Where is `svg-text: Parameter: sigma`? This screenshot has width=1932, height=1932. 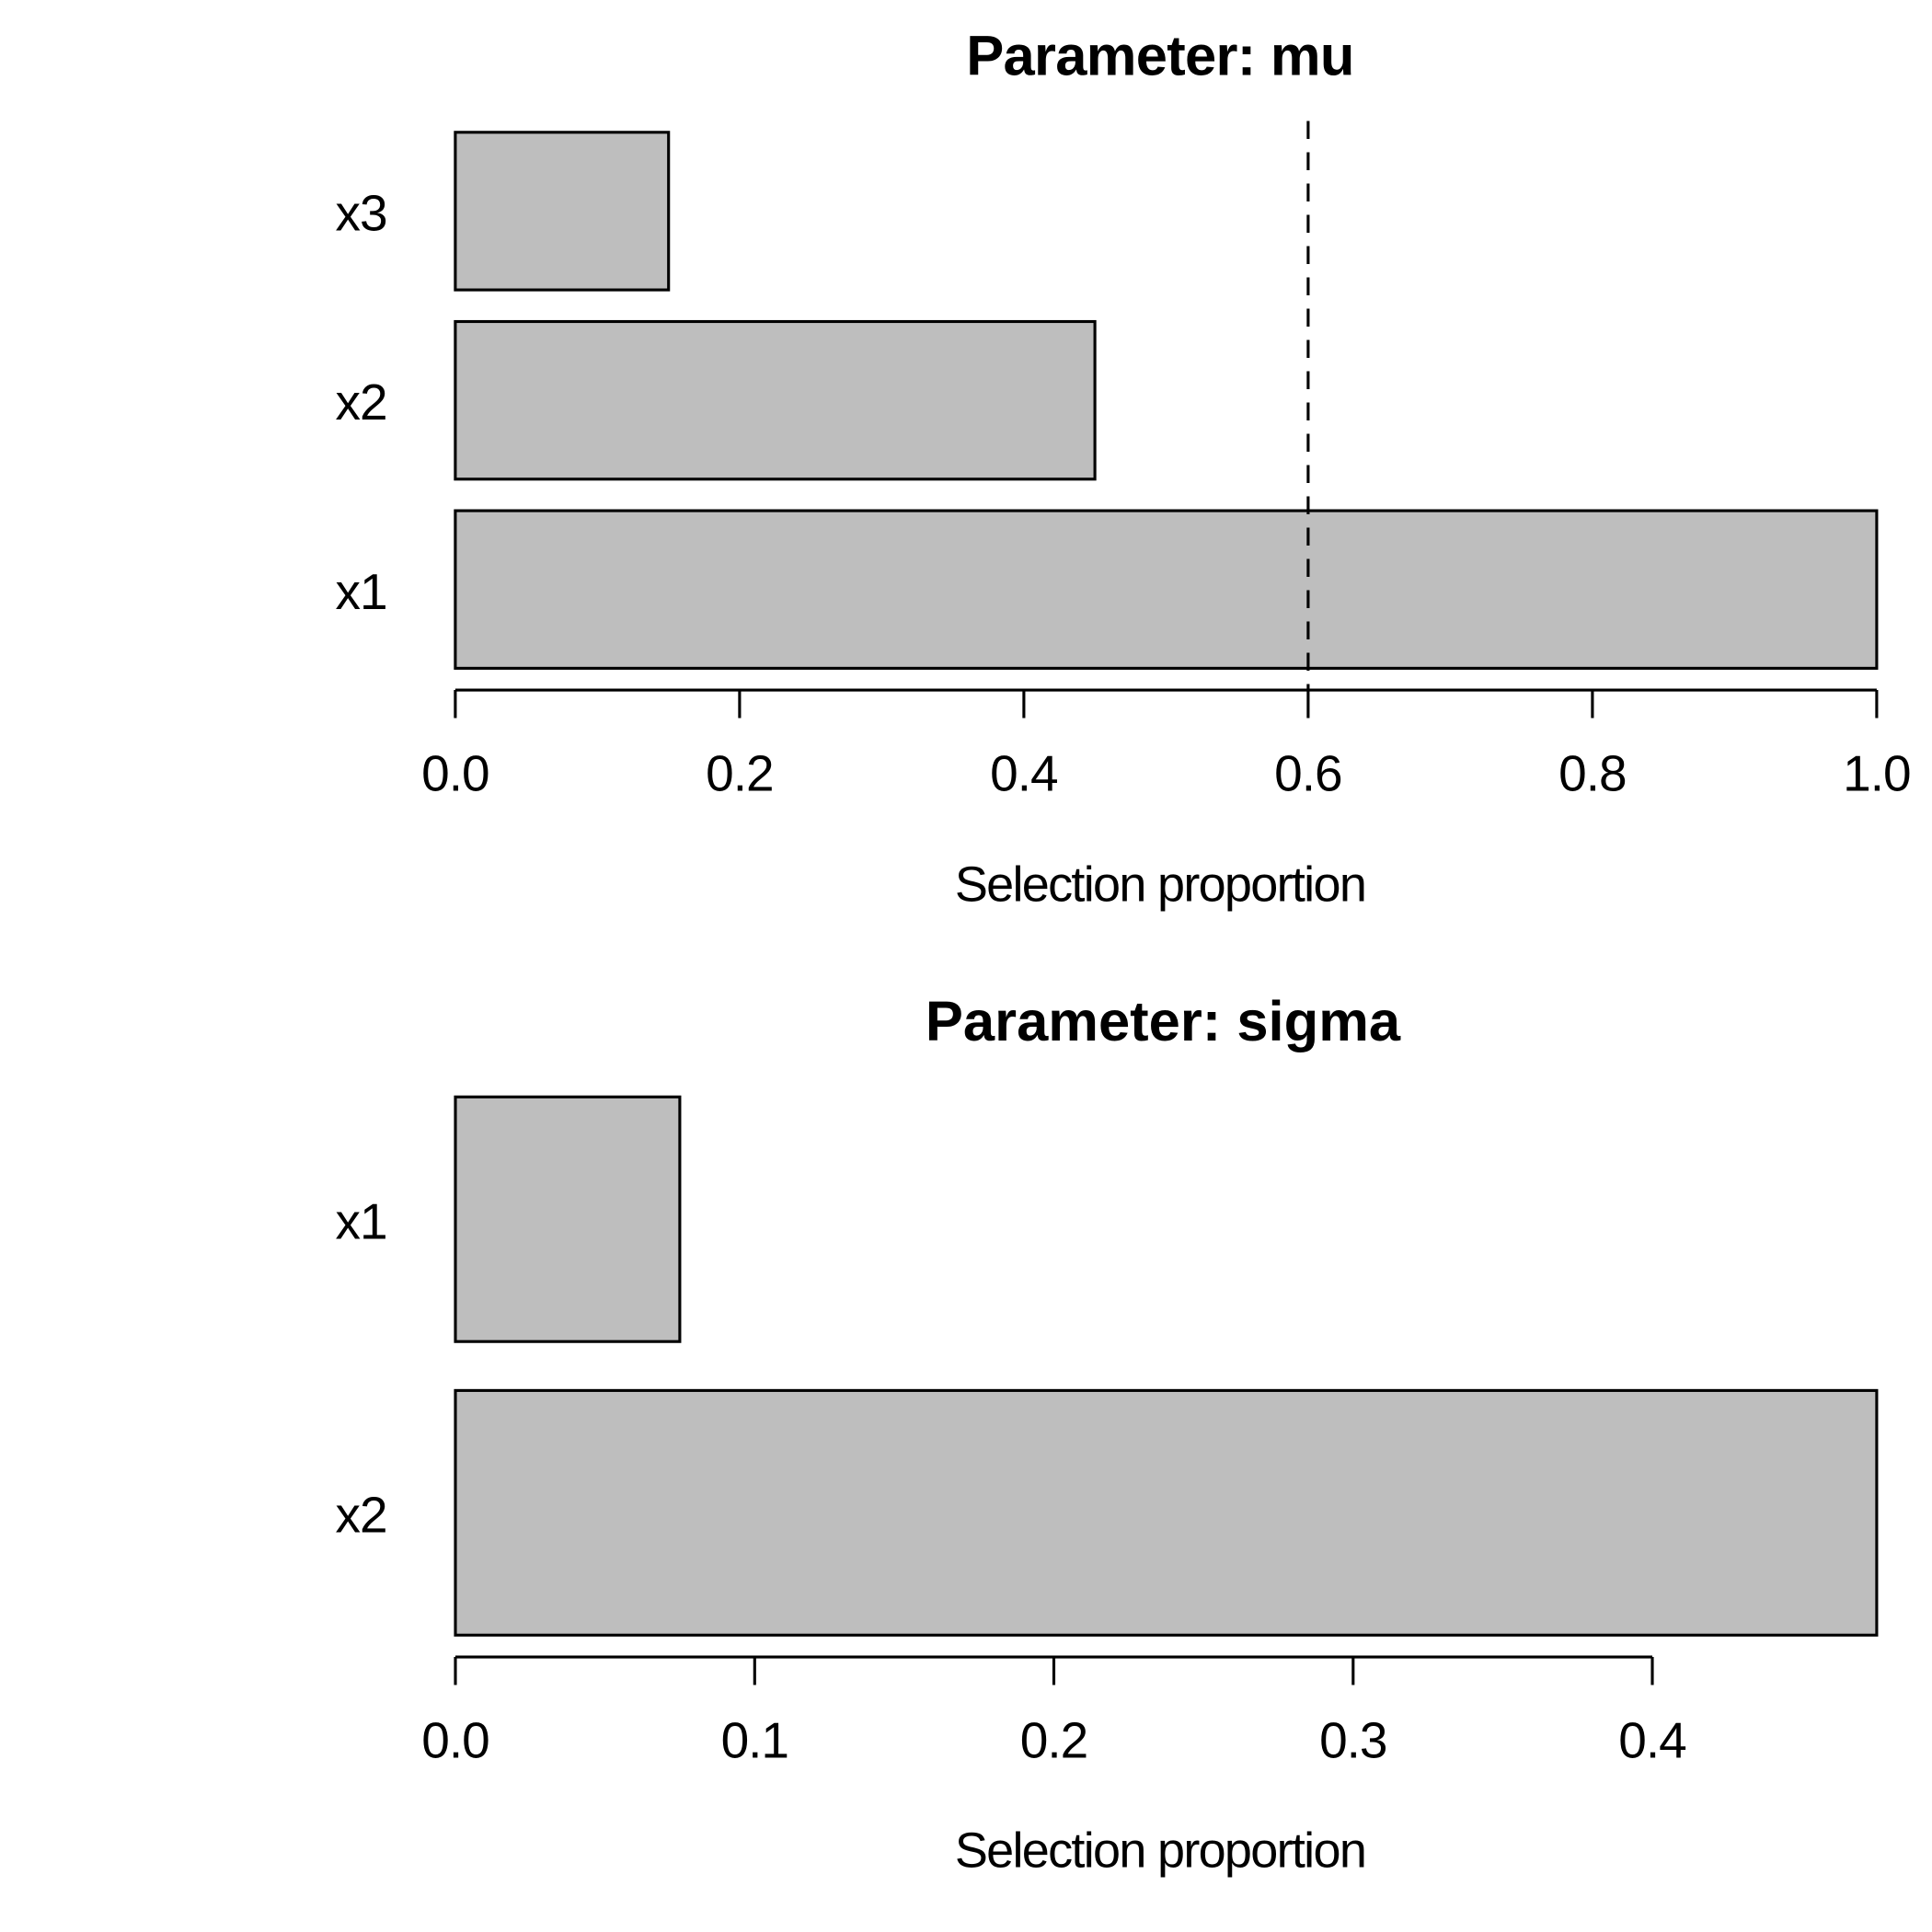 svg-text: Parameter: sigma is located at coordinates (1163, 1021).